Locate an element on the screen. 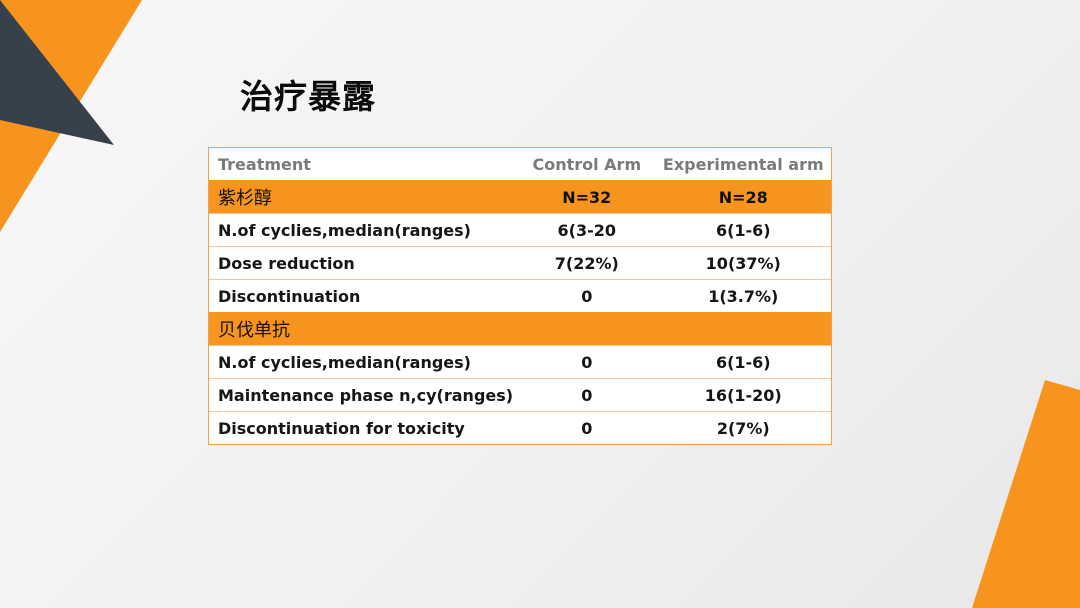  top-left-orange-triangle is located at coordinates (71, 116).